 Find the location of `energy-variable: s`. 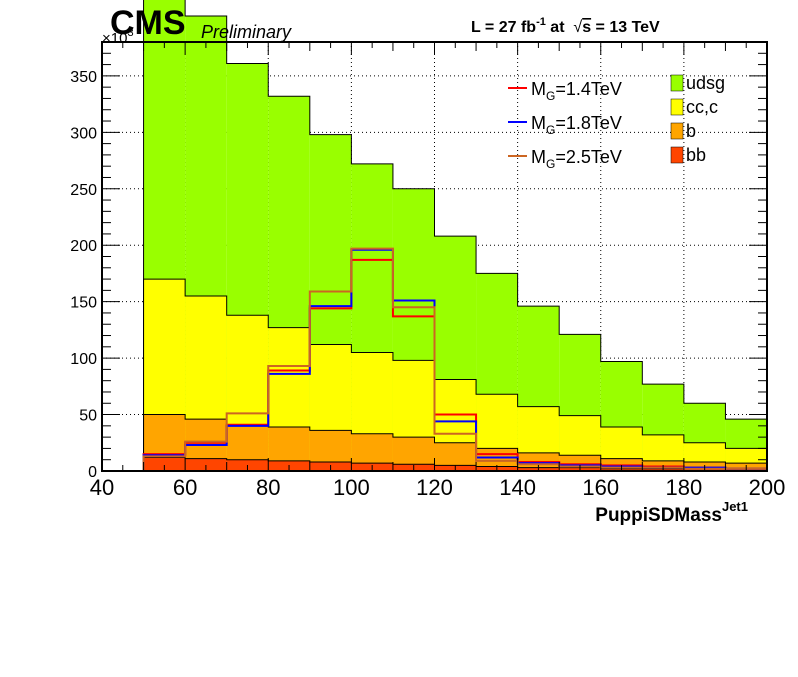

energy-variable: s is located at coordinates (586, 27).